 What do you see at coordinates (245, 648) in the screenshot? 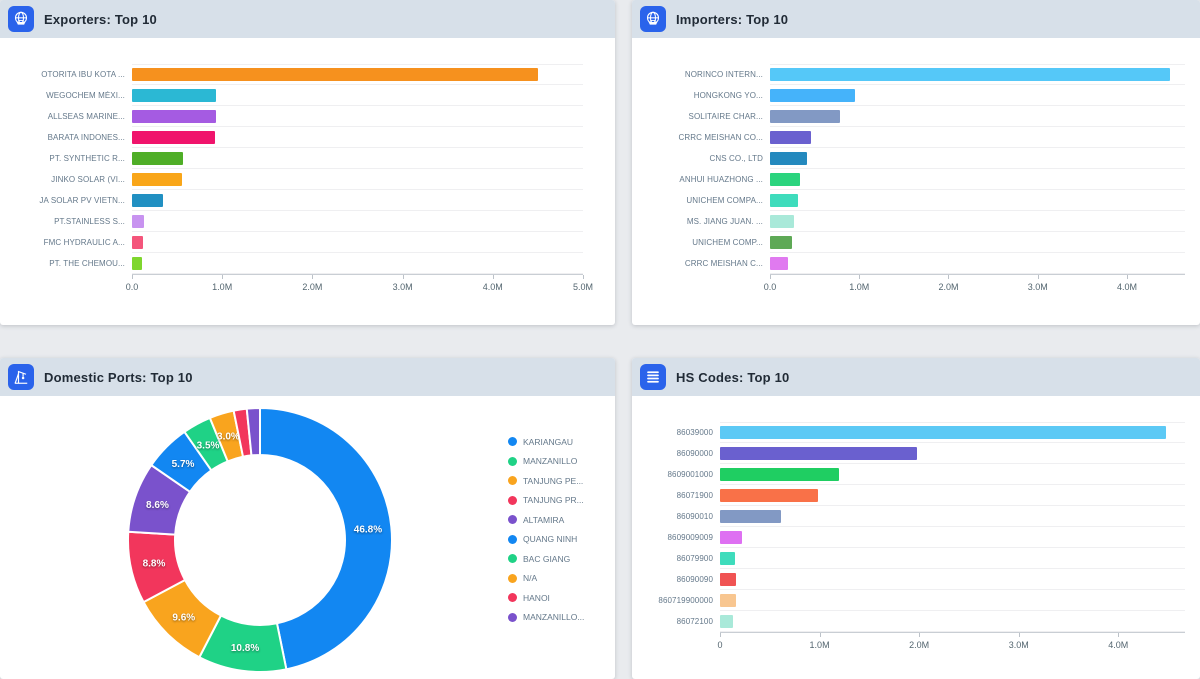
I see `donut-percent-label: 10.8%` at bounding box center [245, 648].